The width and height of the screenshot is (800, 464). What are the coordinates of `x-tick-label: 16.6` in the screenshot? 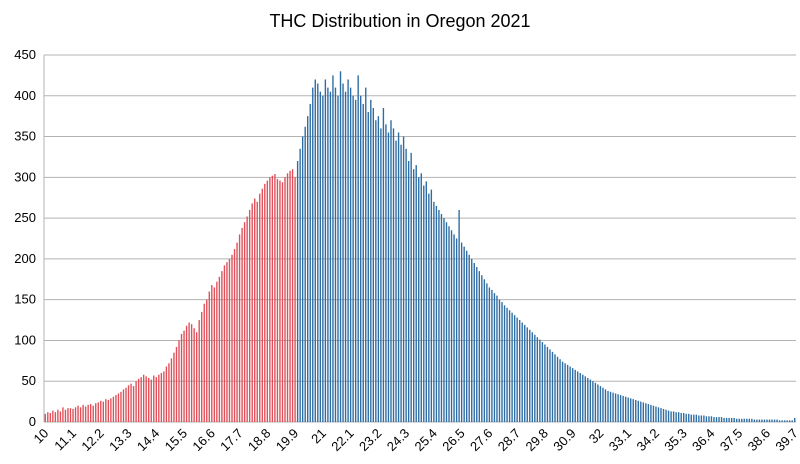 It's located at (203, 440).